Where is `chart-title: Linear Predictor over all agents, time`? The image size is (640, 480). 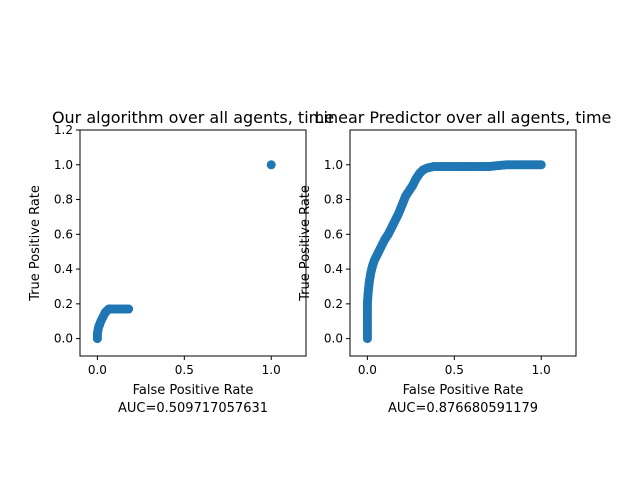 chart-title: Linear Predictor over all agents, time is located at coordinates (463, 117).